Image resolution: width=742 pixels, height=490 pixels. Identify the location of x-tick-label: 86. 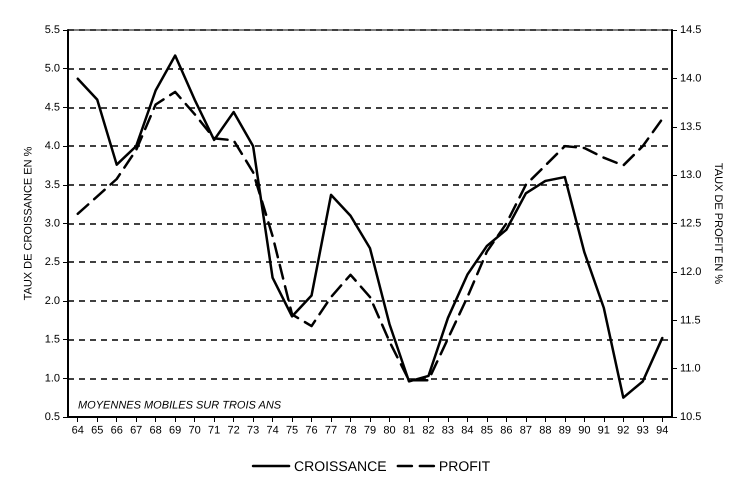
(506, 430).